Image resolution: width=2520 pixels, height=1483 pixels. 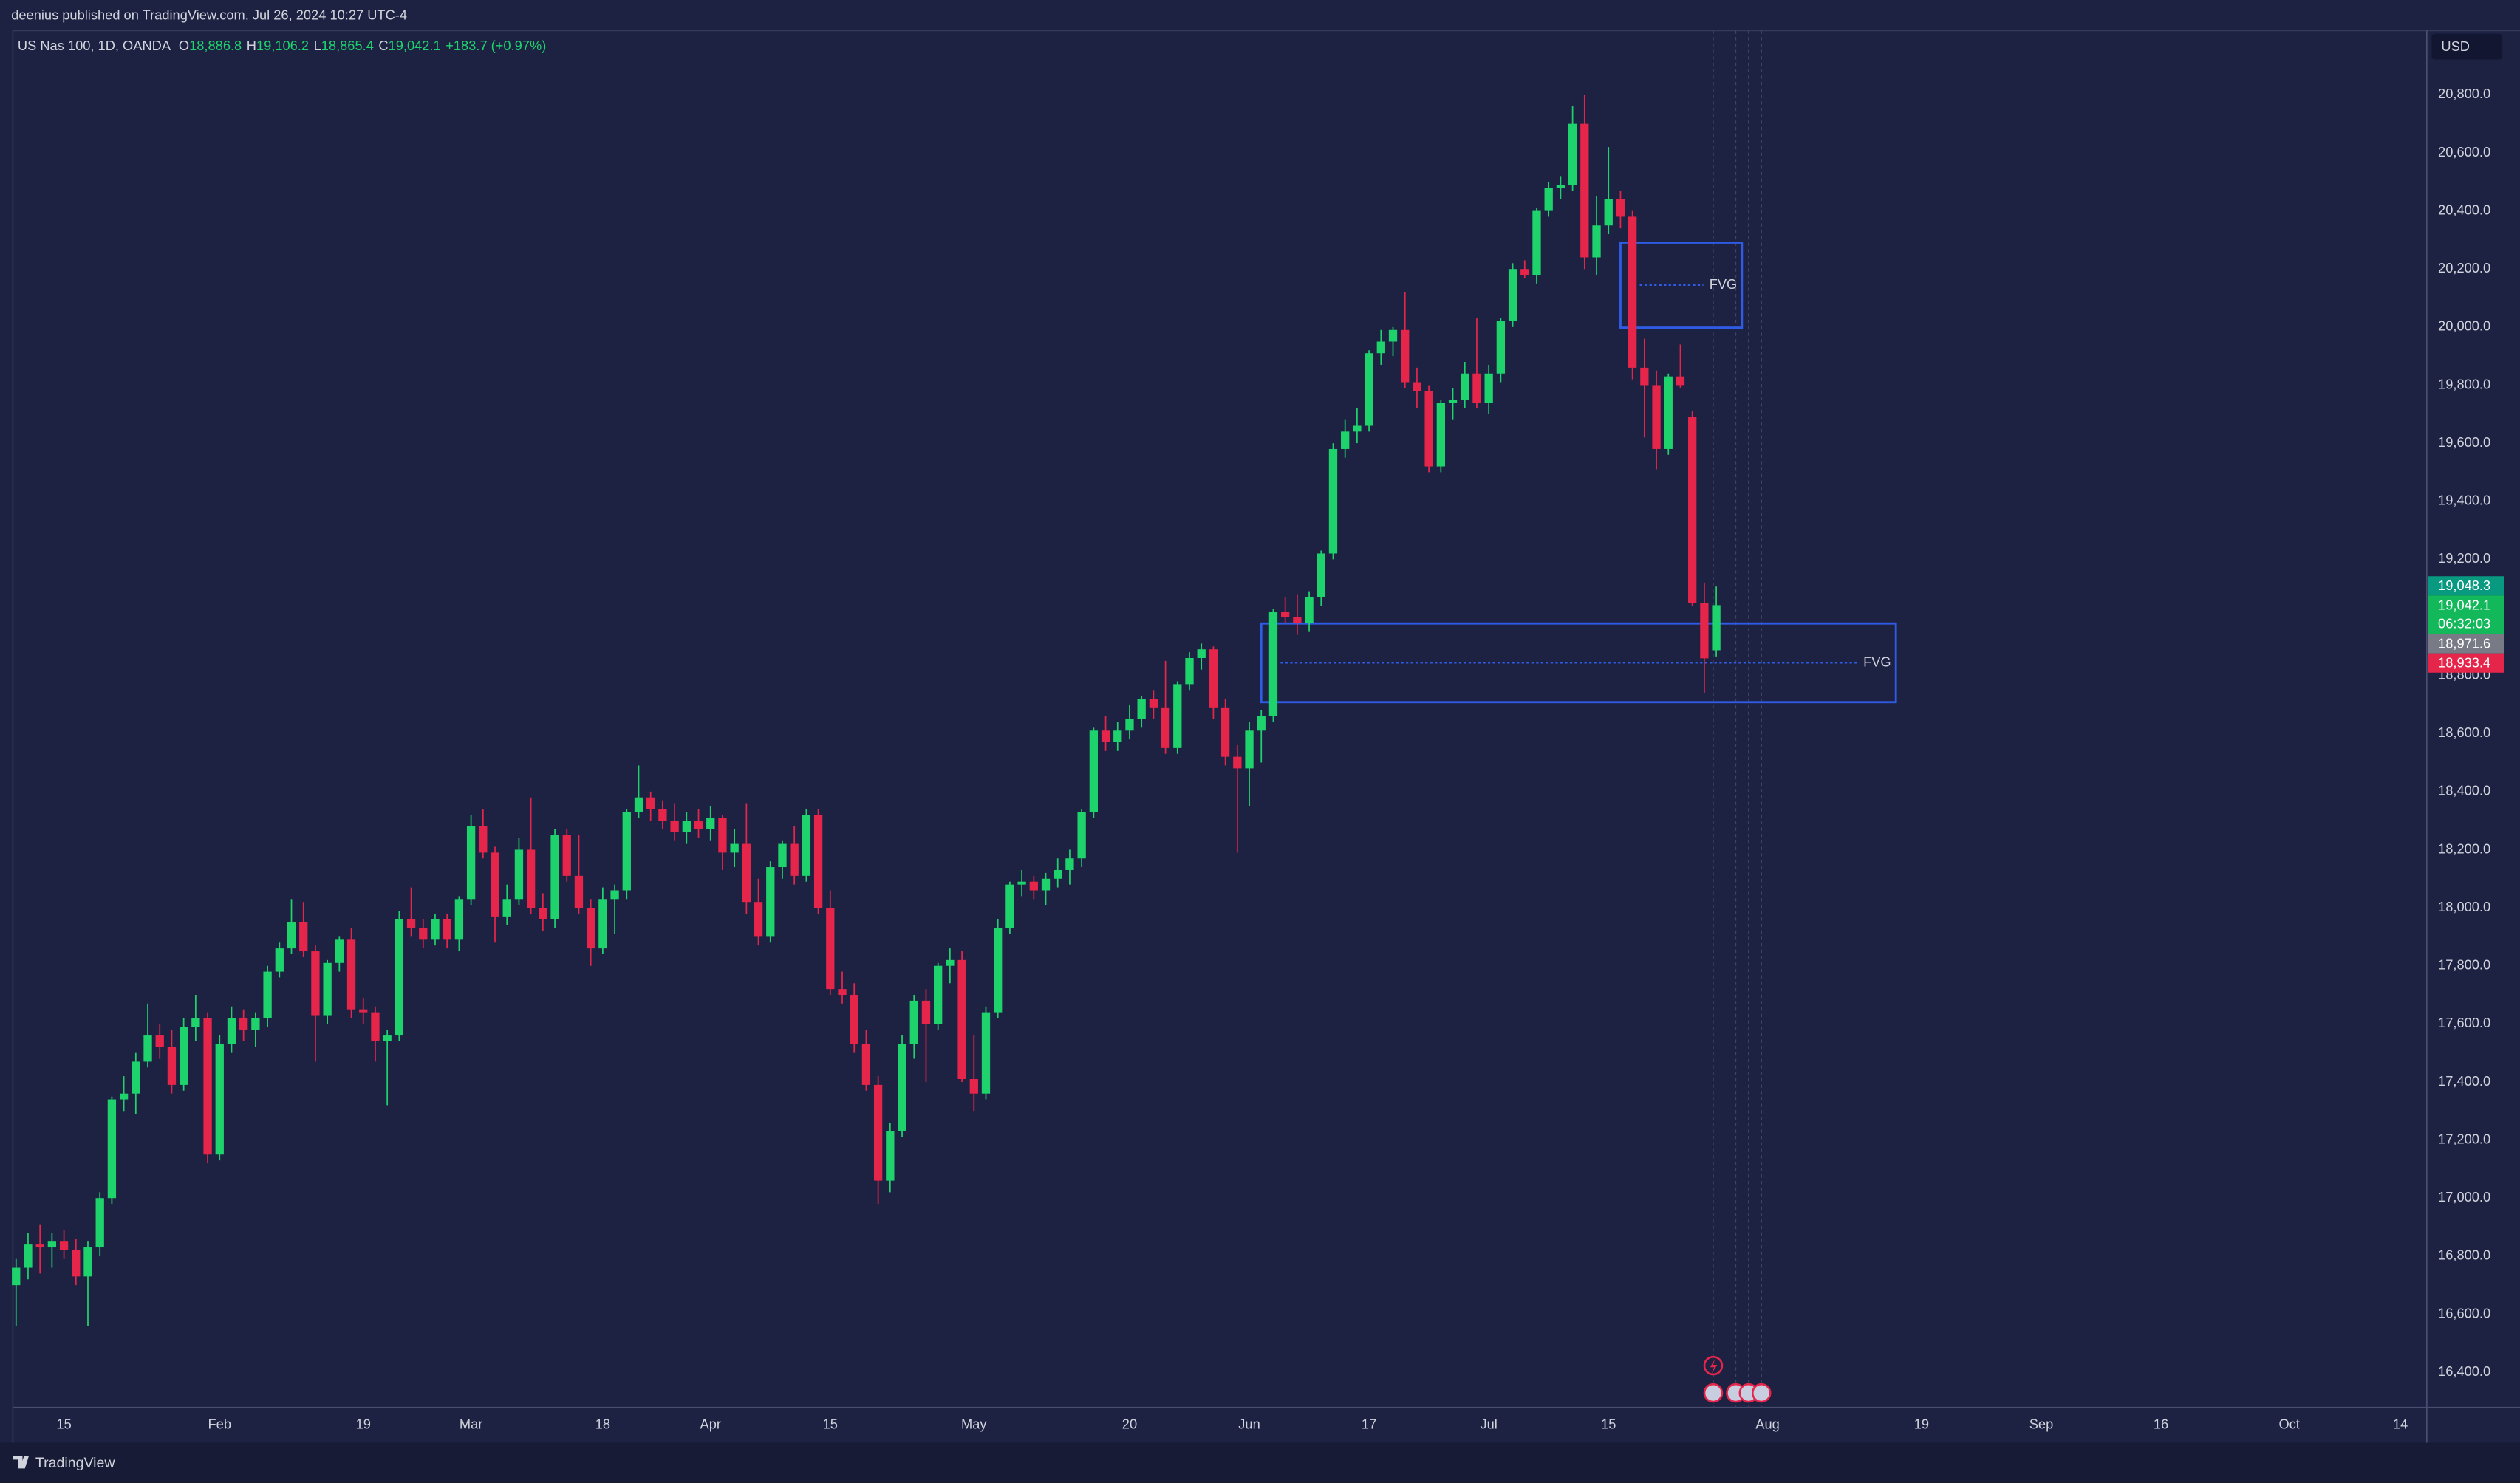 I want to click on price-label: 19,048.3, so click(x=2464, y=585).